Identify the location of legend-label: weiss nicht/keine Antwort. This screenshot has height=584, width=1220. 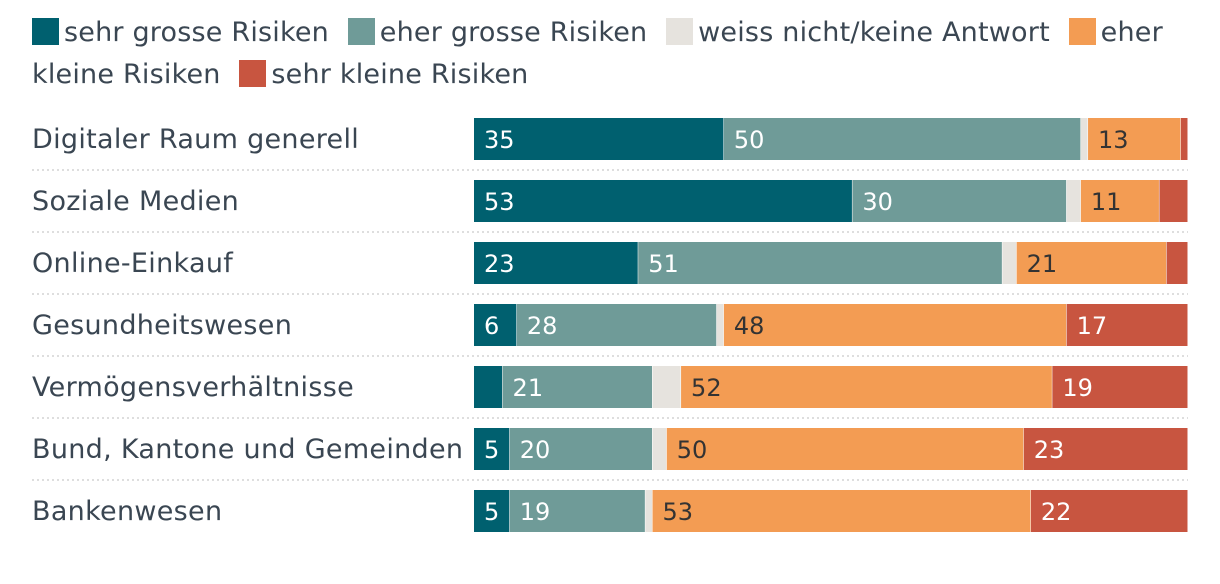
(874, 32).